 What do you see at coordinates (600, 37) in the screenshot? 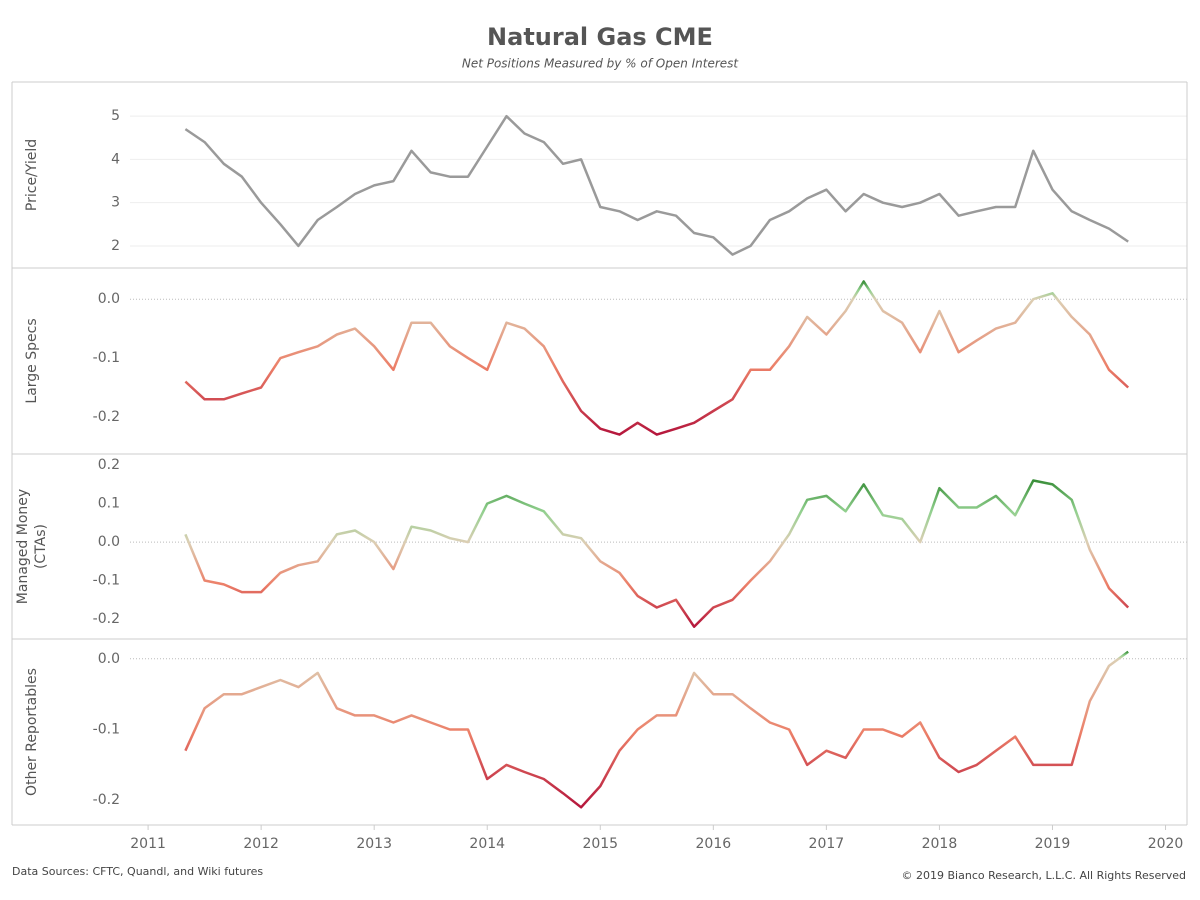
I see `chart-title: Natural Gas CME` at bounding box center [600, 37].